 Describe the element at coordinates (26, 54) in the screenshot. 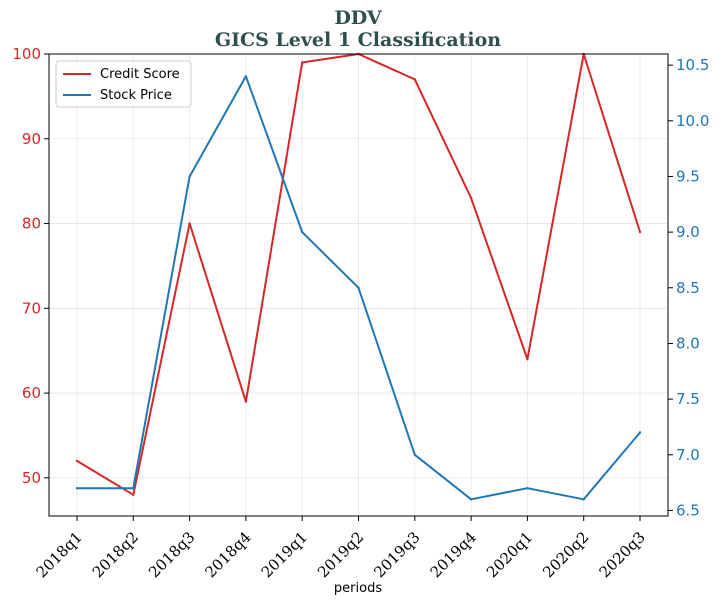

I see `tick-label-left: 100` at that location.